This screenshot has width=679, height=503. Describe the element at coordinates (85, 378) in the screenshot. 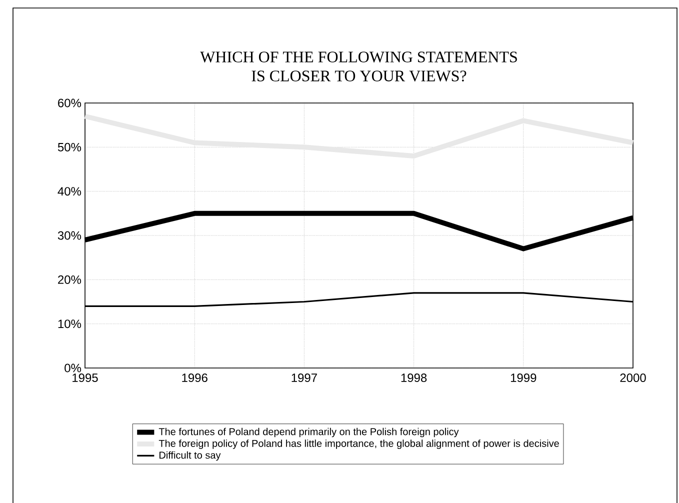

I see `x-tick-label: 1995` at that location.